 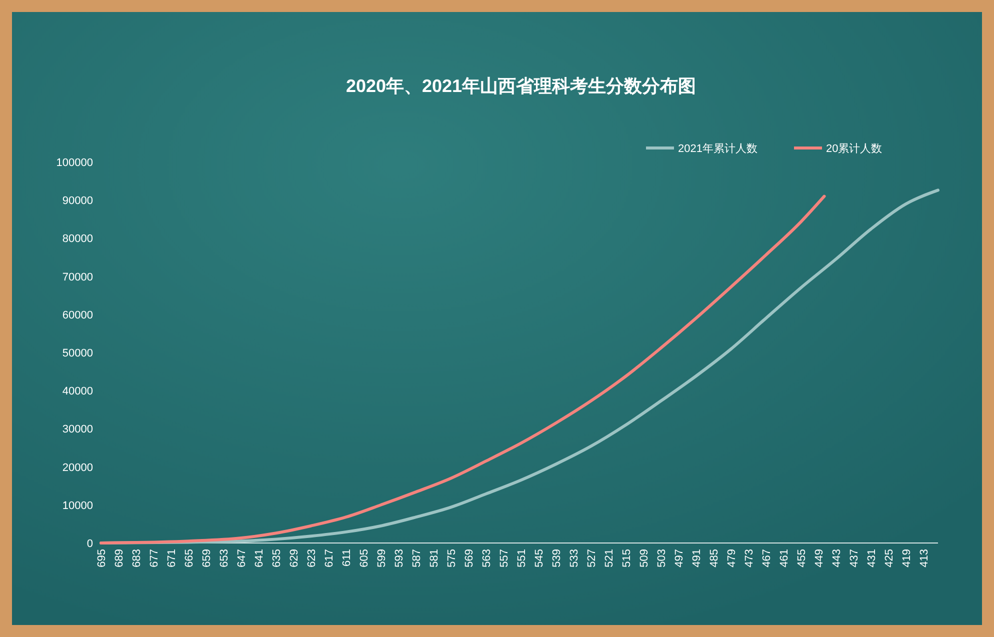 I want to click on x-tick-label: 605, so click(x=364, y=558).